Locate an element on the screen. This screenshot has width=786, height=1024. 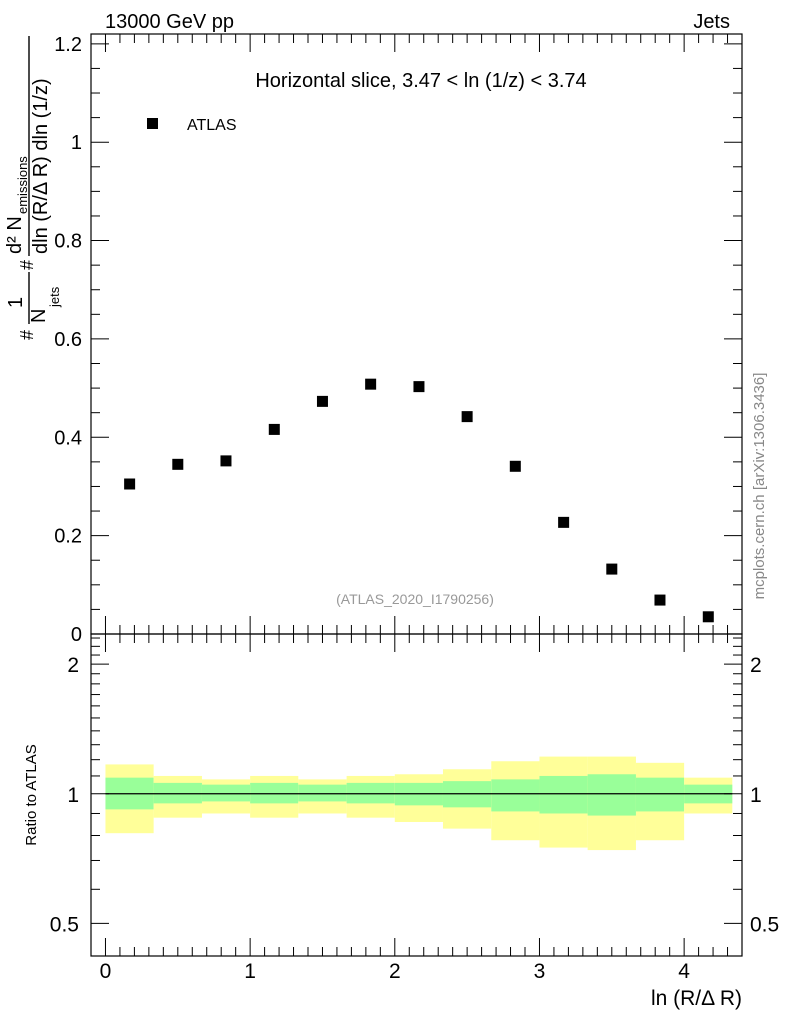
y-tick-label: 0.2 is located at coordinates (68, 537).